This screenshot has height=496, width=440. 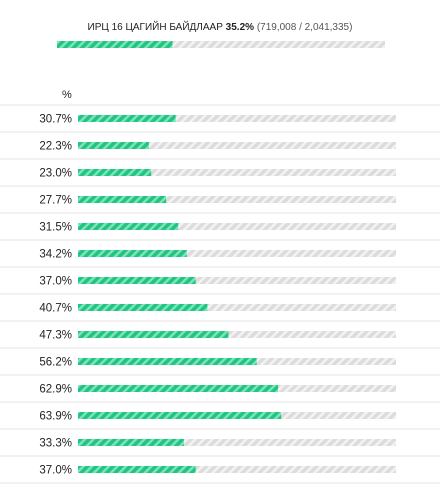 I want to click on row-label: 27.7%, so click(x=55, y=201).